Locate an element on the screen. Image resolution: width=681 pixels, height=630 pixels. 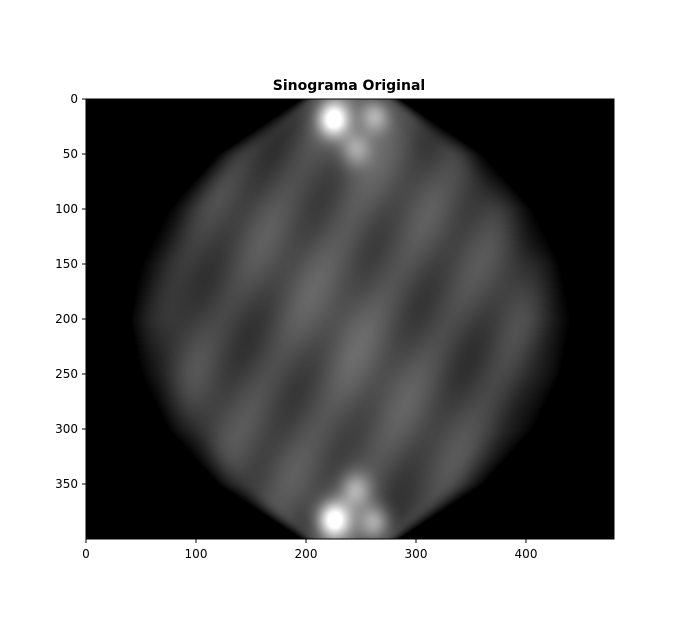
y-tick-label: 200 is located at coordinates (66, 319).